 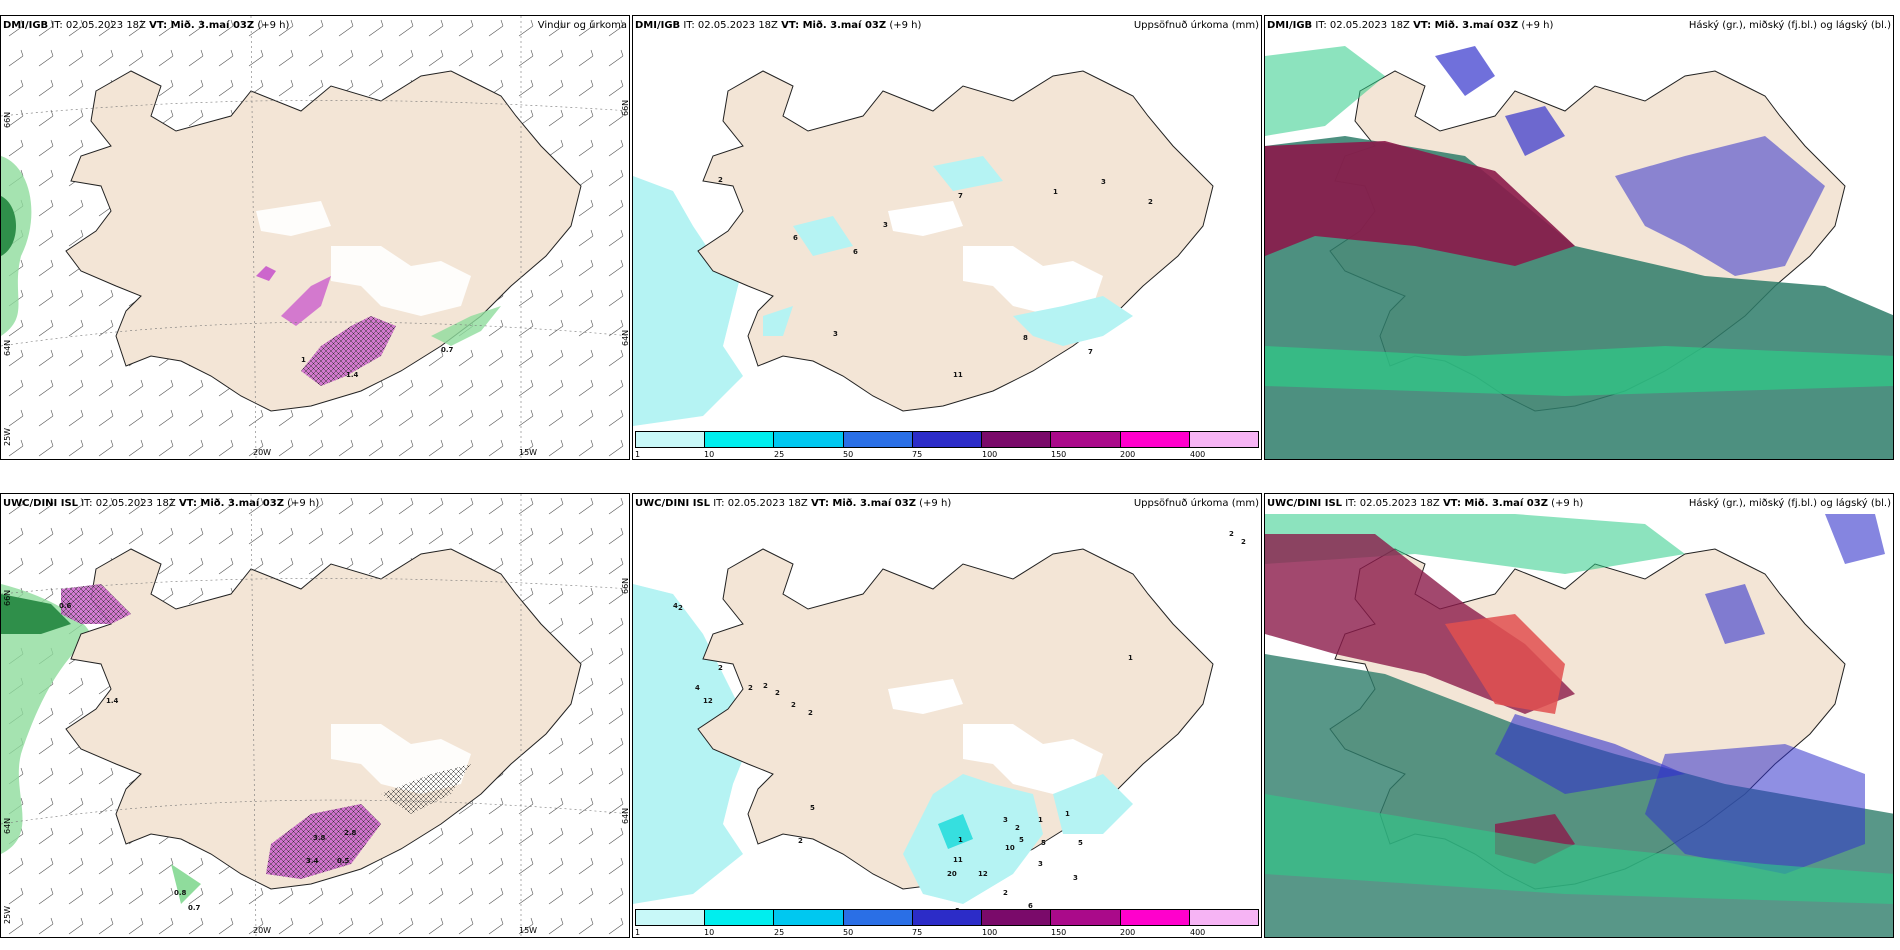 I want to click on precip-value: 0.8, so click(x=180, y=893).